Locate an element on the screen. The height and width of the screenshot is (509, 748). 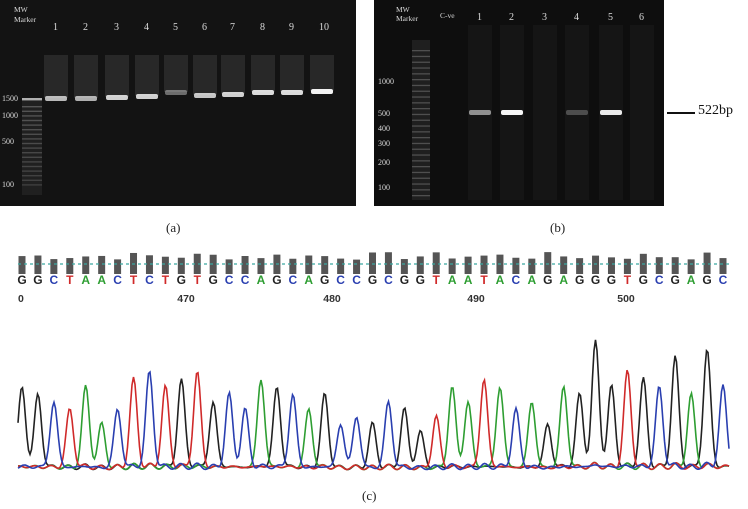
gel-b-marker-label: 200 is located at coordinates (384, 162).